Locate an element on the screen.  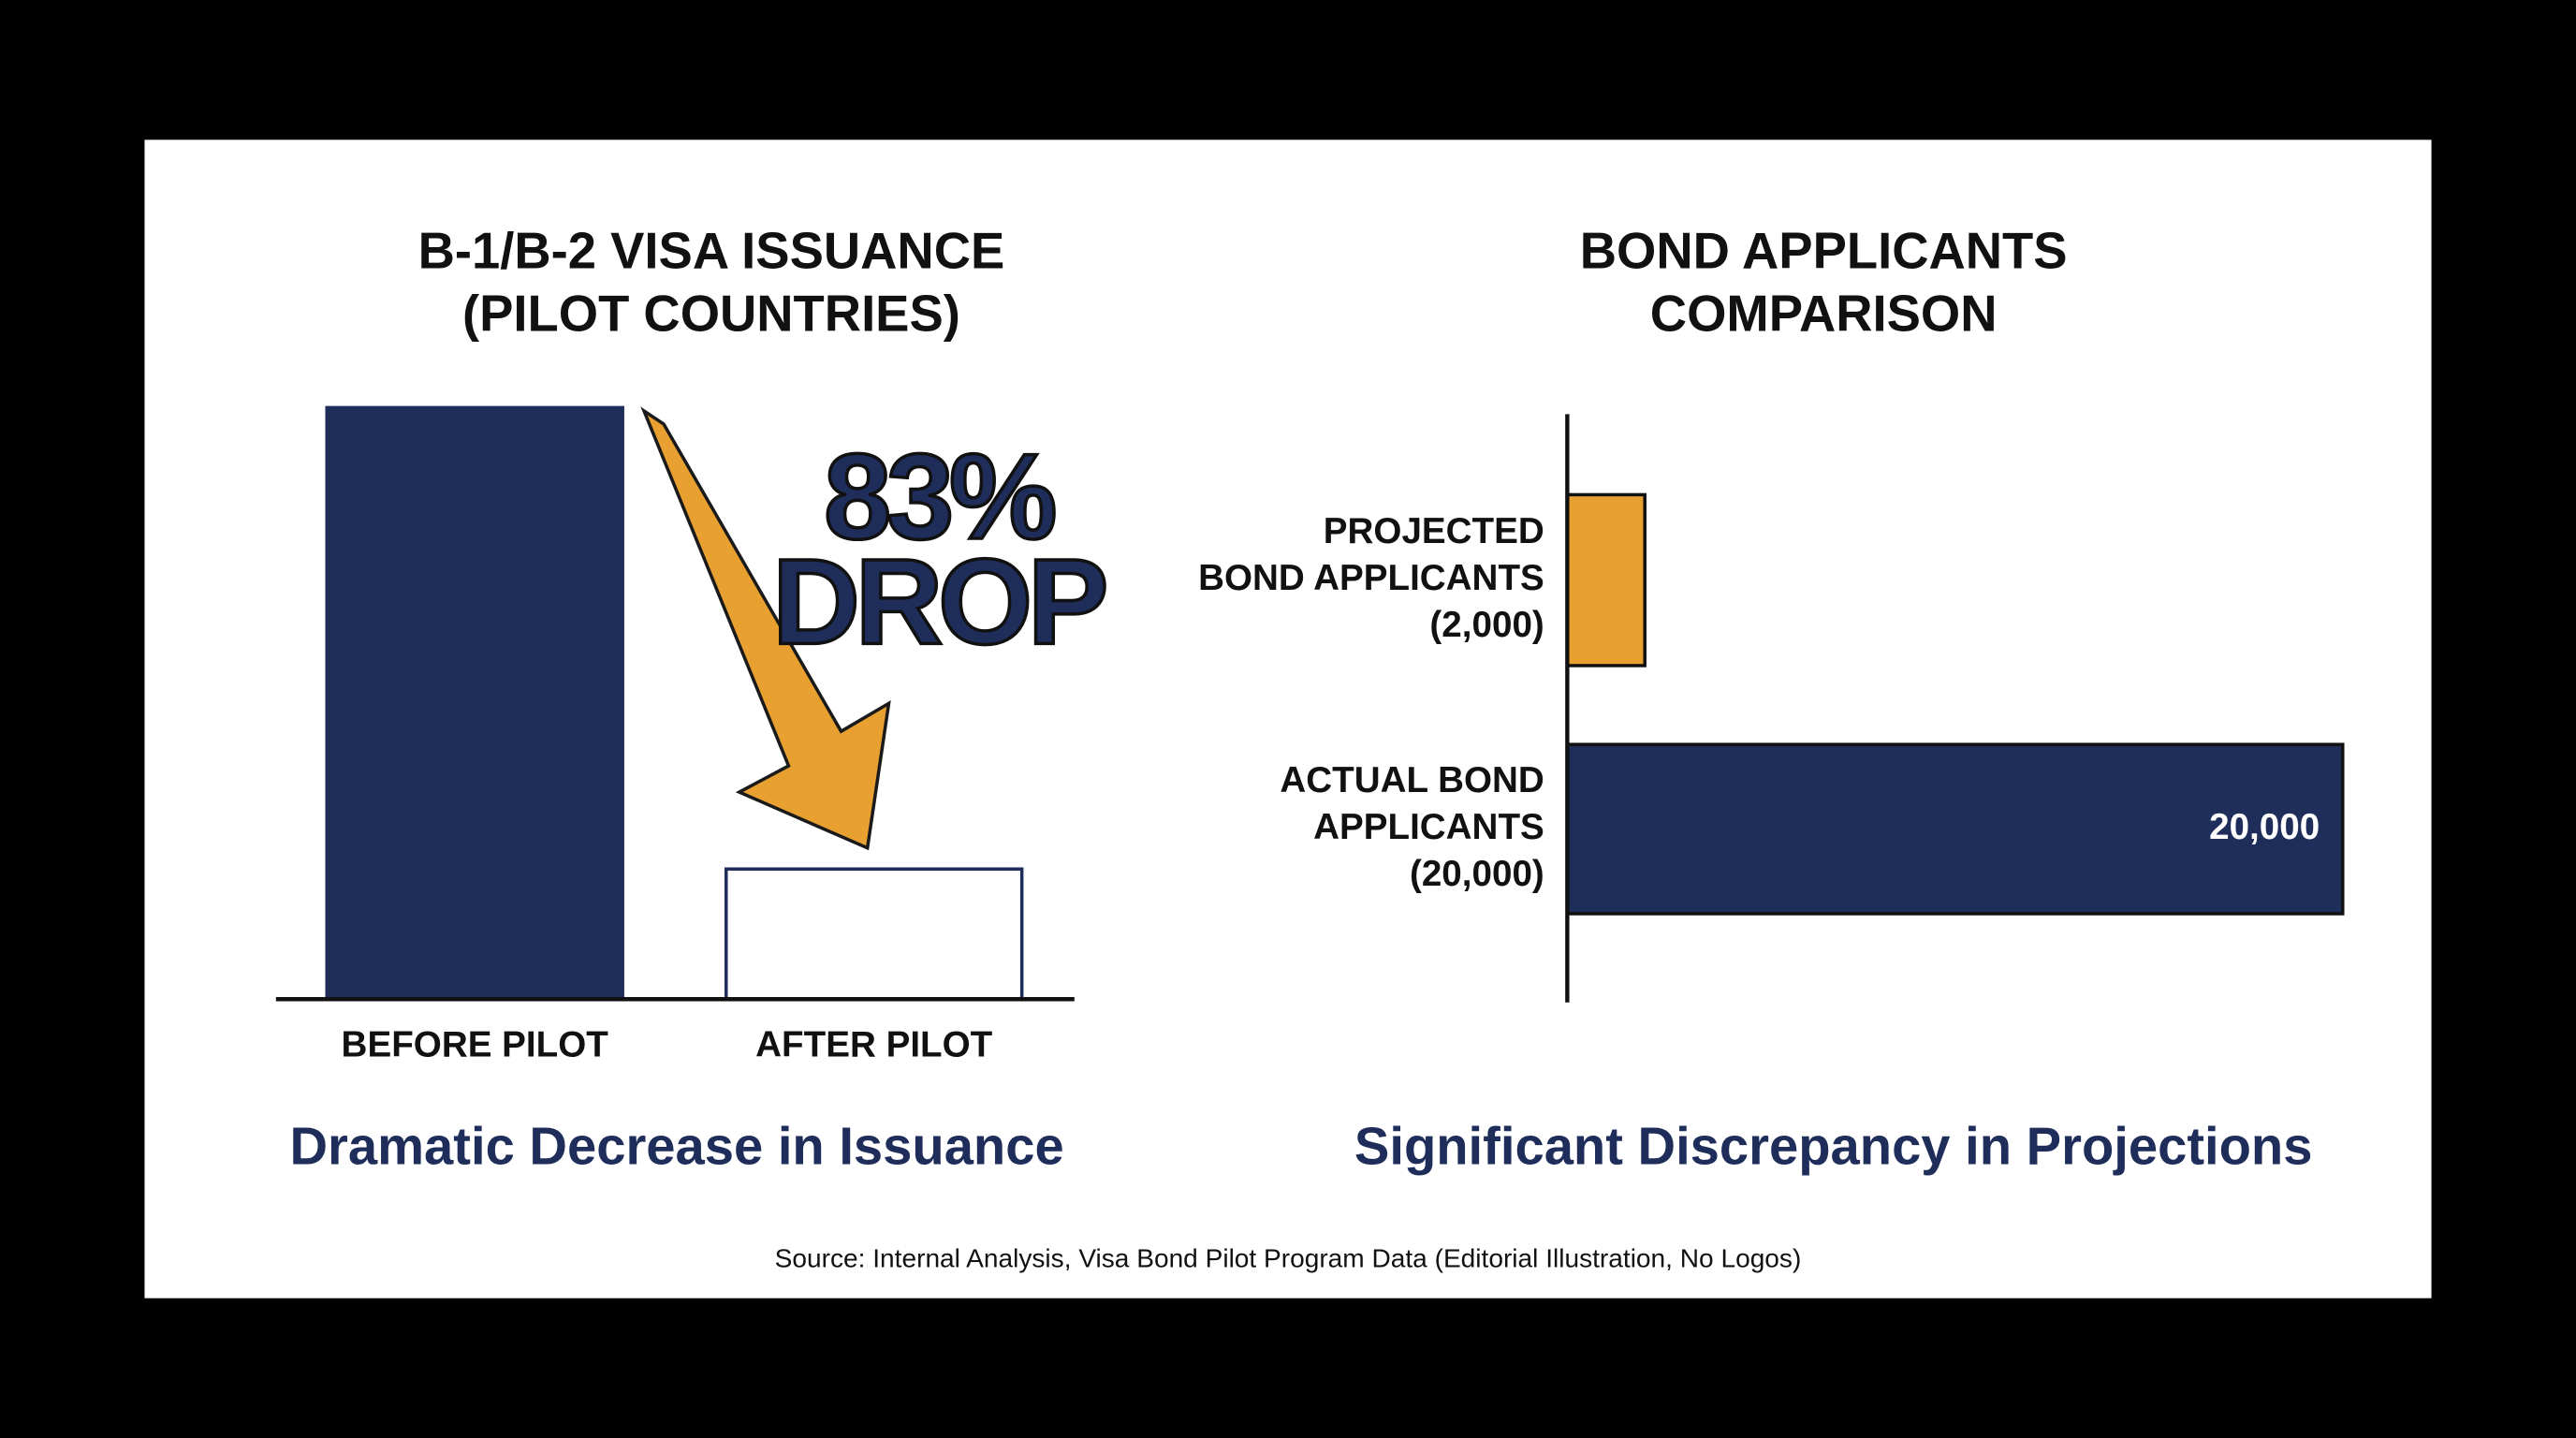
annotation: DROP is located at coordinates (938, 601).